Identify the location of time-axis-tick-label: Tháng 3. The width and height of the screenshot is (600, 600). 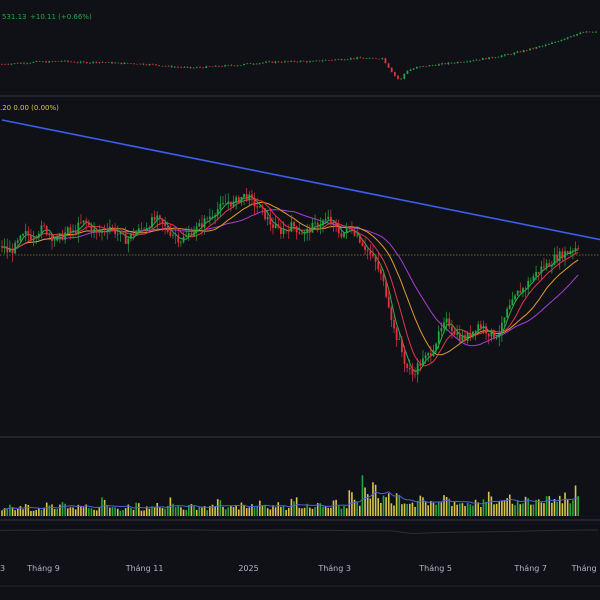
(334, 568).